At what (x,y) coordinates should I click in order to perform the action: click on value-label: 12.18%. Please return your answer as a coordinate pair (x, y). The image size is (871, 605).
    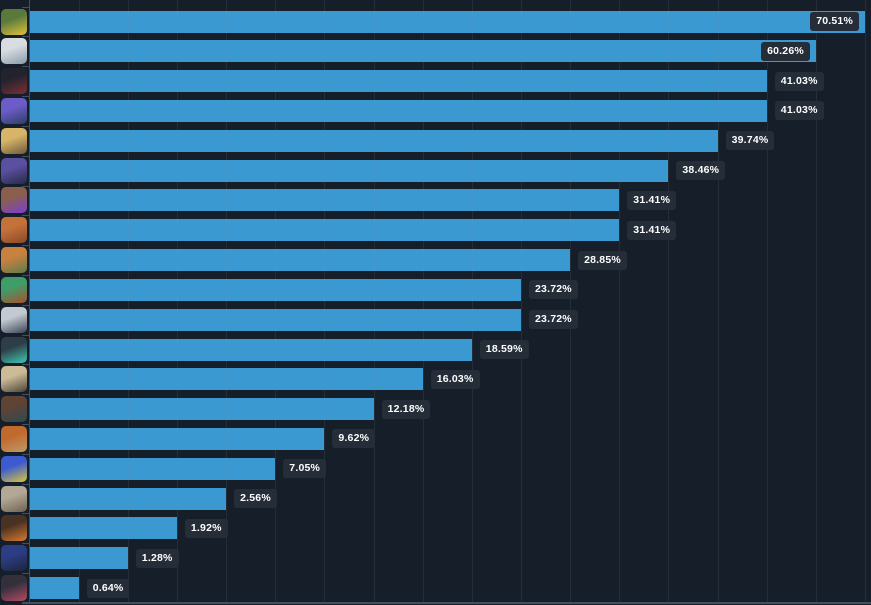
    Looking at the image, I should click on (406, 409).